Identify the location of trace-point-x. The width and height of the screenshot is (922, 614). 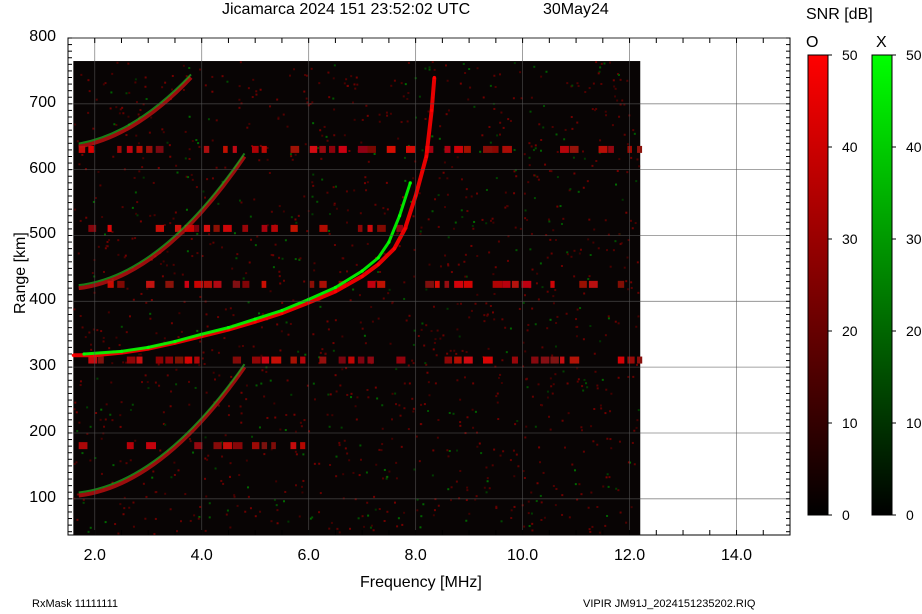
(255, 319).